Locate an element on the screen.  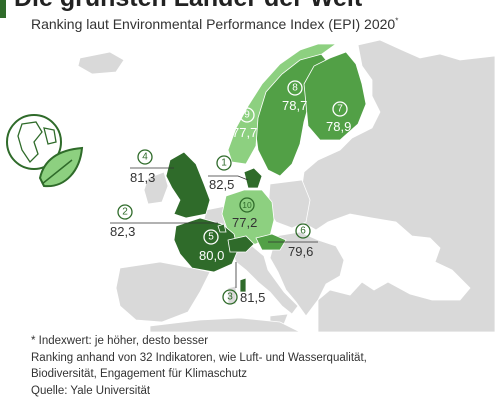
rank-number-6: 6 is located at coordinates (303, 231).